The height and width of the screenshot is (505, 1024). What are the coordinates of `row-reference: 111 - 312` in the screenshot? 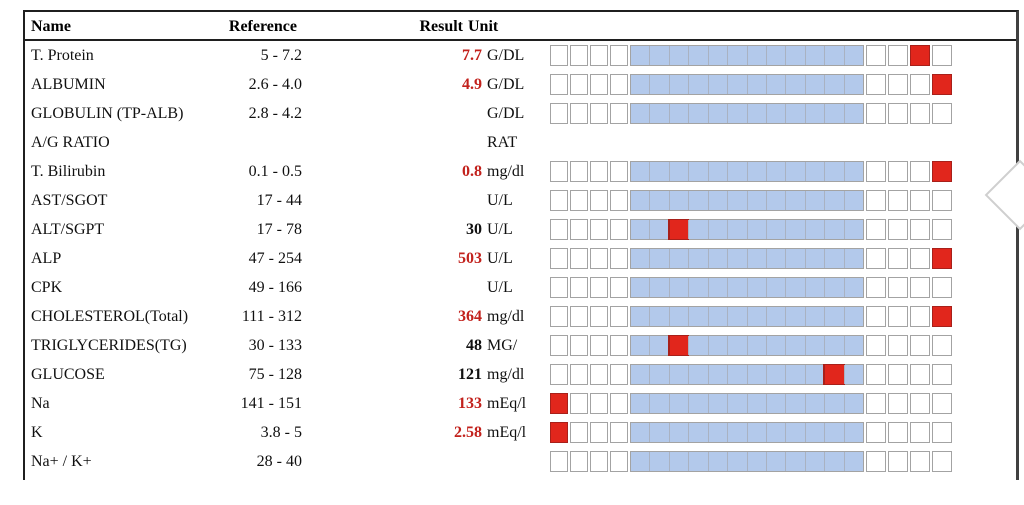 It's located at (271, 316).